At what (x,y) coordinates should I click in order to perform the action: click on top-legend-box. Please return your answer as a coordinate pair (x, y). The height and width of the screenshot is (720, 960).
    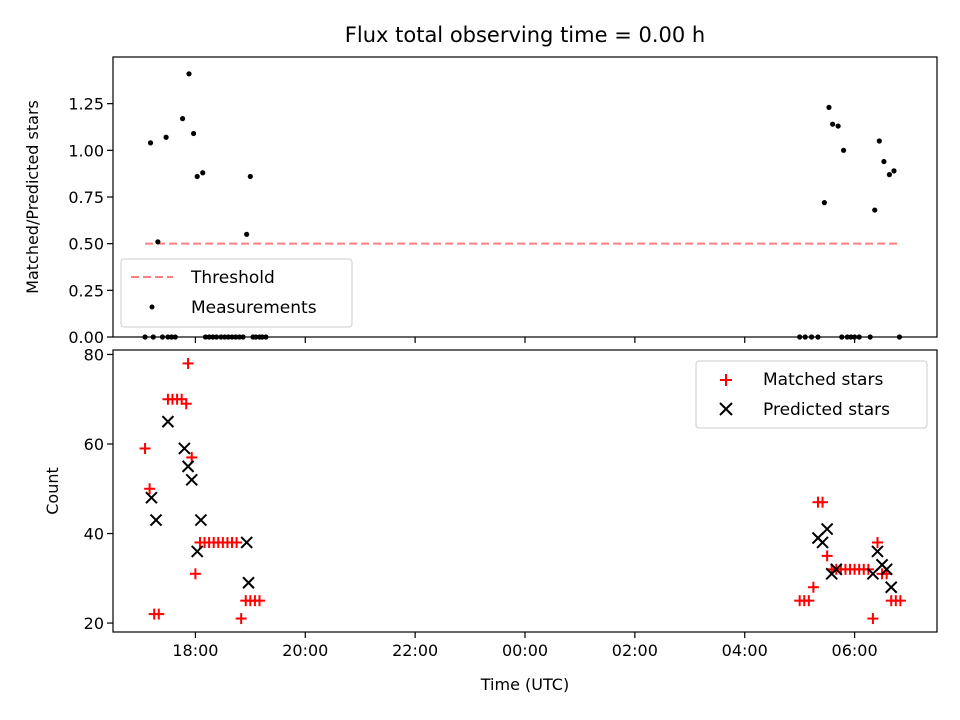
    Looking at the image, I should click on (236, 293).